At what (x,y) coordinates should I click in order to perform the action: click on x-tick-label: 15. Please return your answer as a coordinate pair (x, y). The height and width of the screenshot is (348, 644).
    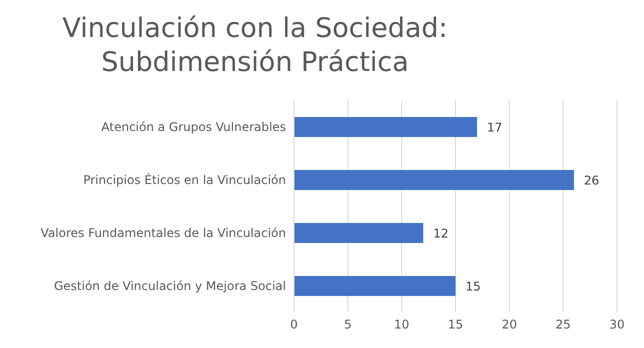
    Looking at the image, I should click on (456, 325).